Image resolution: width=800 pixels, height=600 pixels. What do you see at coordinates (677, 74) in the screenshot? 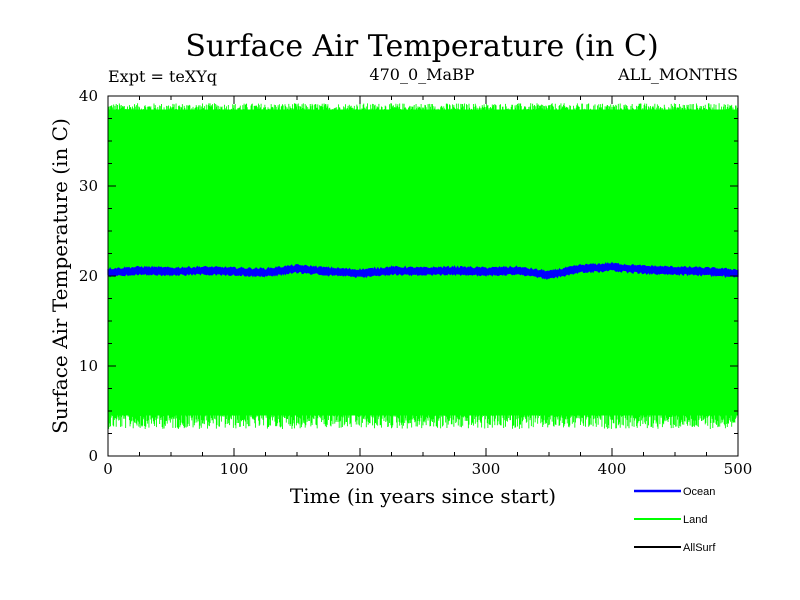
I see `chart-subtitle-right: ALL_MONTHS` at bounding box center [677, 74].